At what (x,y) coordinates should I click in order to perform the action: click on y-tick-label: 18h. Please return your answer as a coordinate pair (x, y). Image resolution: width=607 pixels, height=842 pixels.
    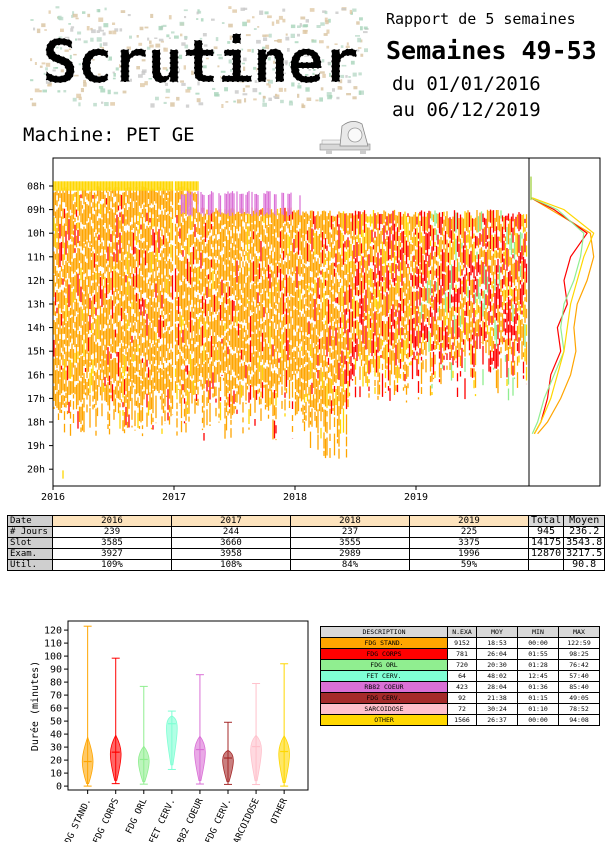
    Looking at the image, I should click on (36, 423).